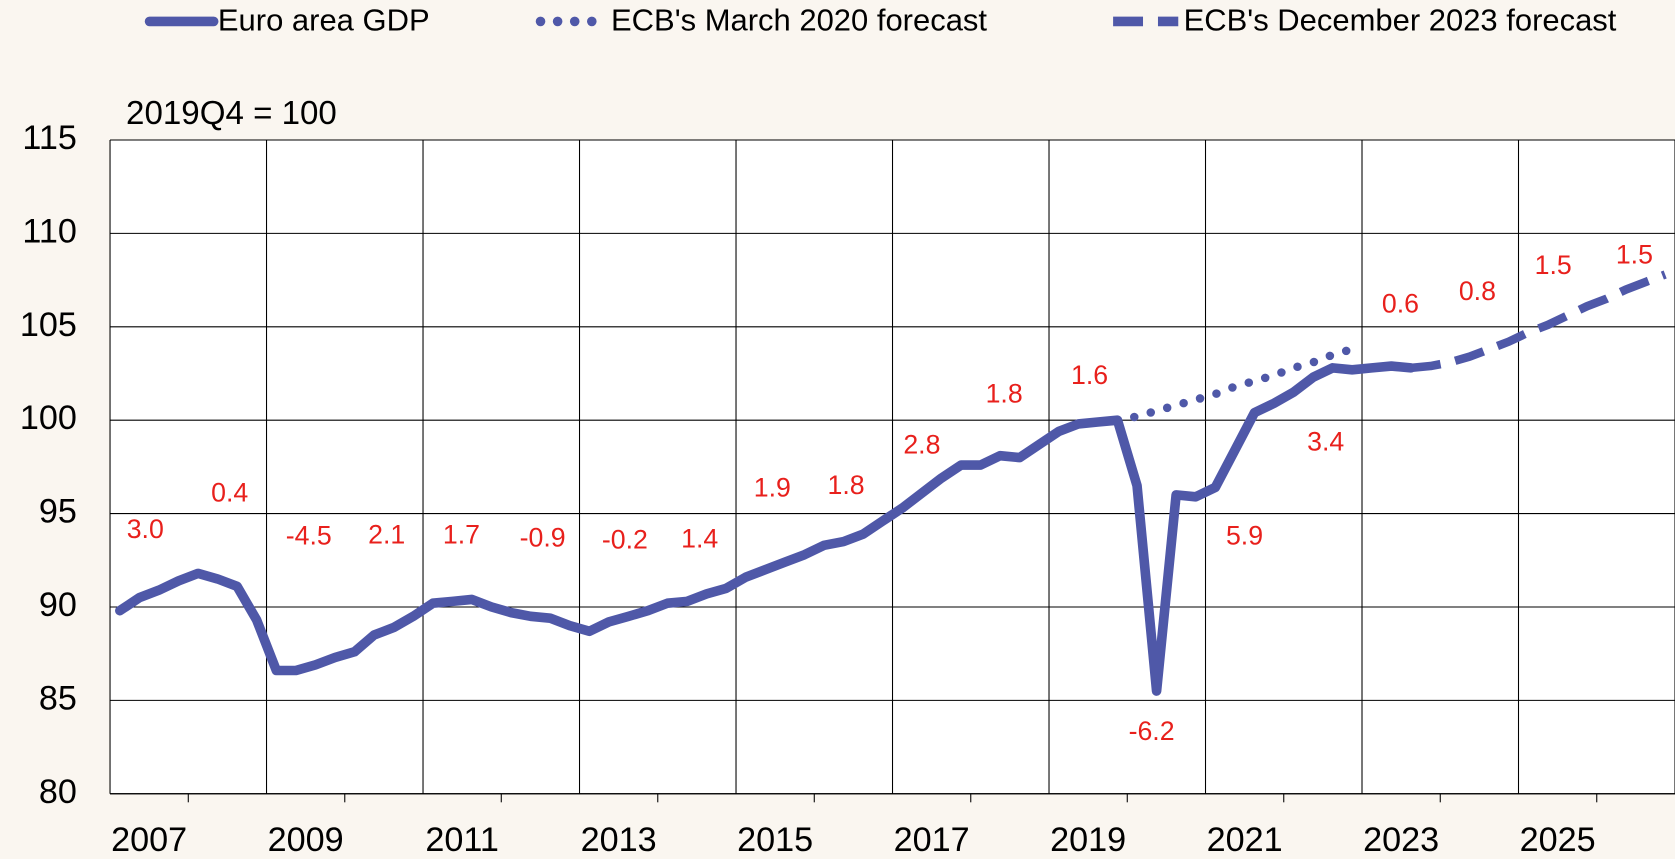  Describe the element at coordinates (461, 840) in the screenshot. I see `x-tick-label: 2011` at that location.